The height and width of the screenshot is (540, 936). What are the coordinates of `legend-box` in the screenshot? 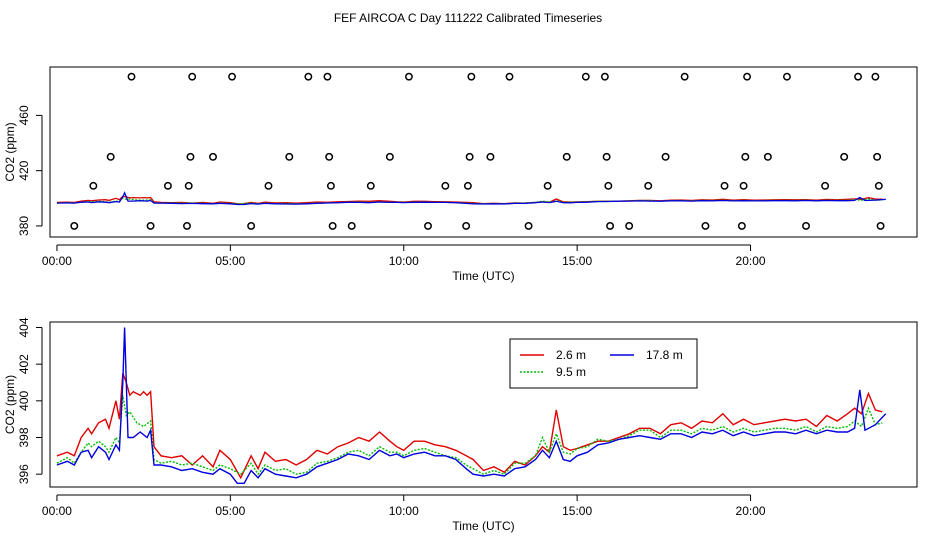 It's located at (603, 363).